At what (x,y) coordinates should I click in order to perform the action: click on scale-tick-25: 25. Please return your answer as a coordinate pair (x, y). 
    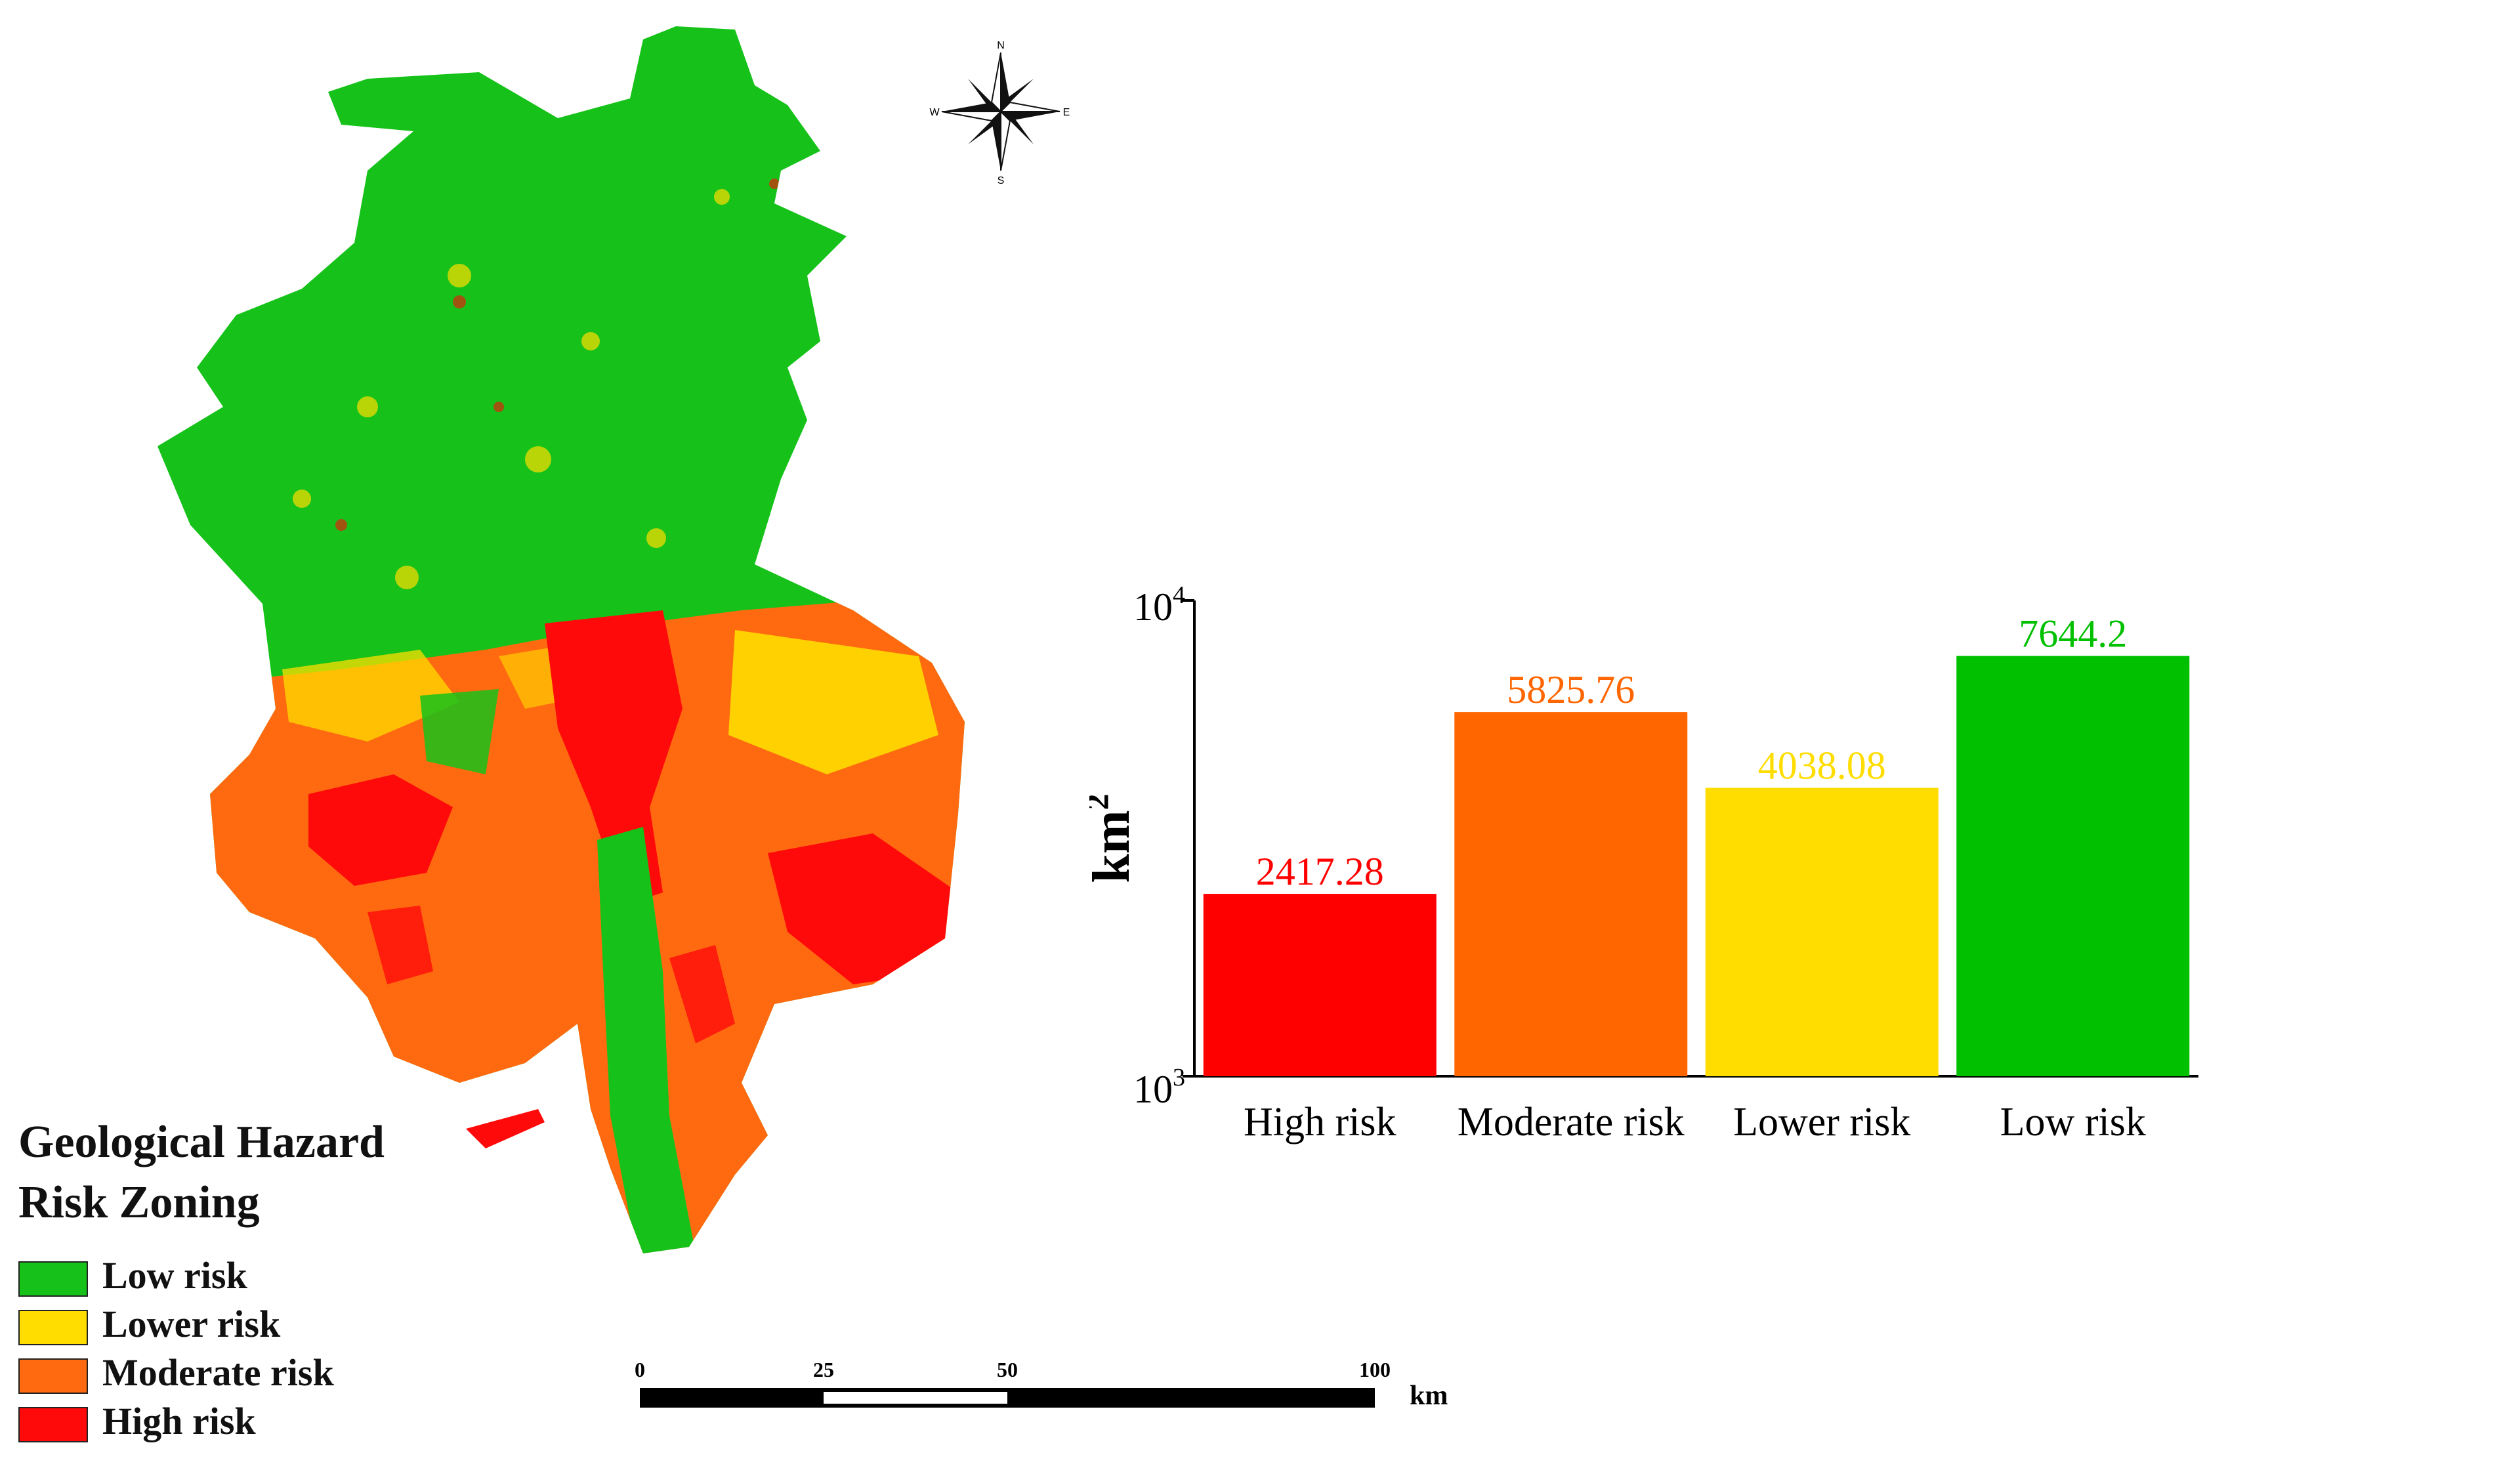
    Looking at the image, I should click on (823, 1369).